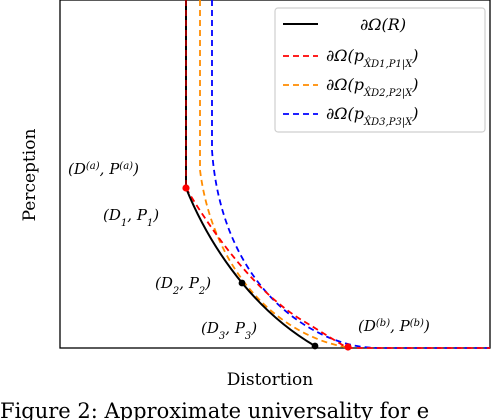  What do you see at coordinates (348, 347) in the screenshot?
I see `point-b` at bounding box center [348, 347].